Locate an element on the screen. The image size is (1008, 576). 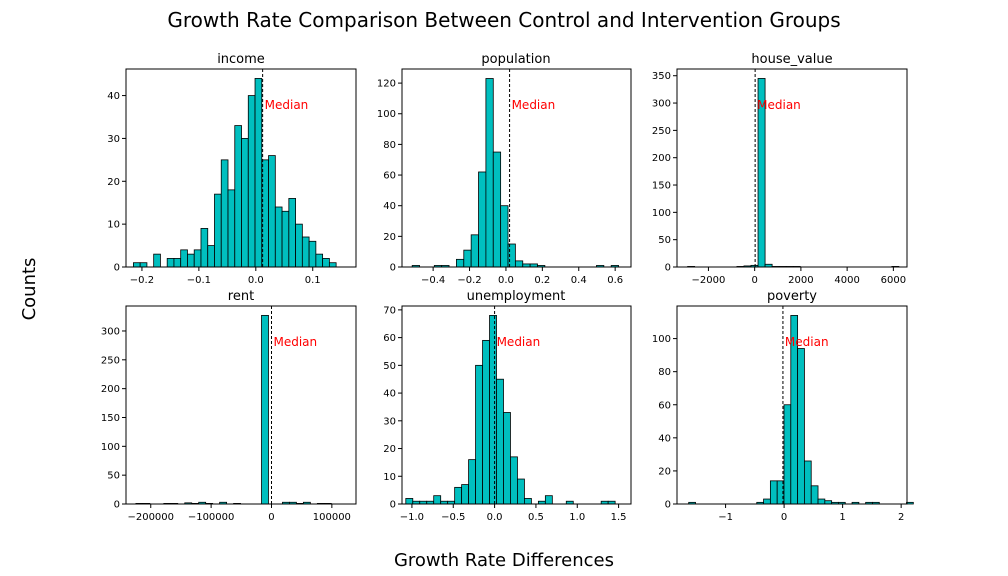
unemployment-y-tick-label: 0 is located at coordinates (393, 505).